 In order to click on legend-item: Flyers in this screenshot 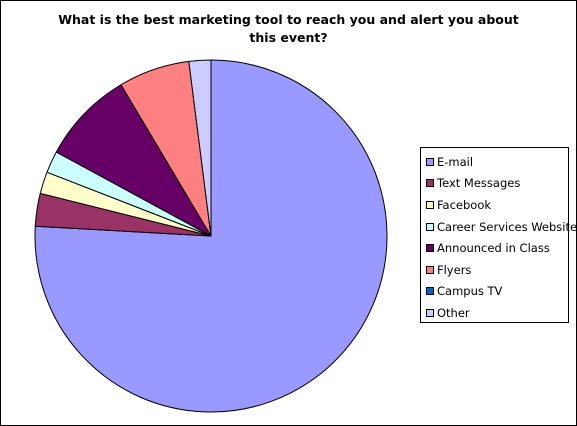, I will do `click(494, 270)`.